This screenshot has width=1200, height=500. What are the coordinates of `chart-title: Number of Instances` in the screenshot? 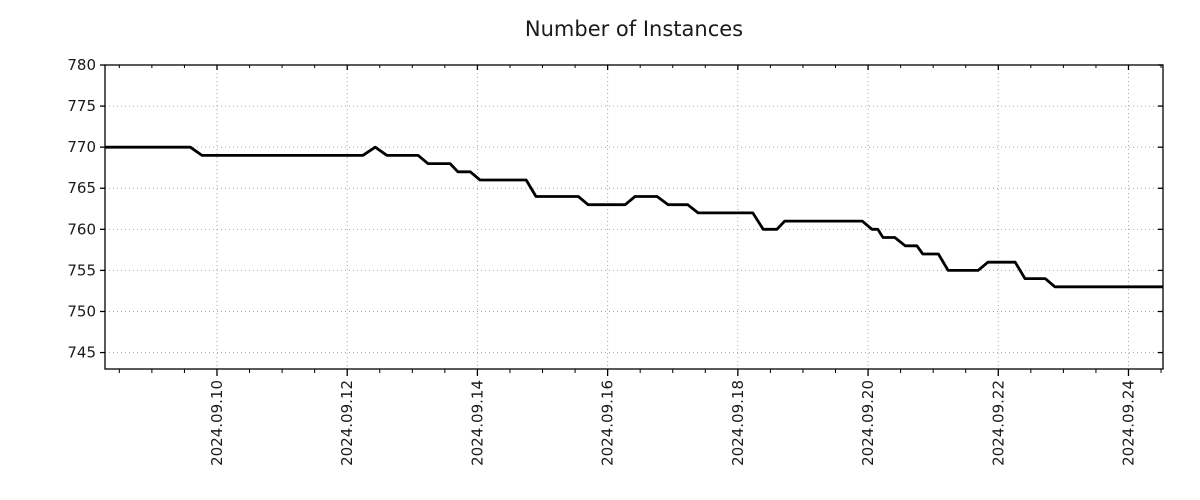 It's located at (634, 29).